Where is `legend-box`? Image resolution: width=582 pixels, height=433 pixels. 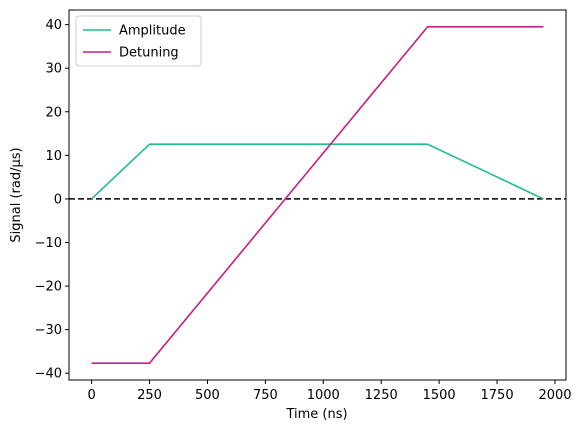 legend-box is located at coordinates (138, 41).